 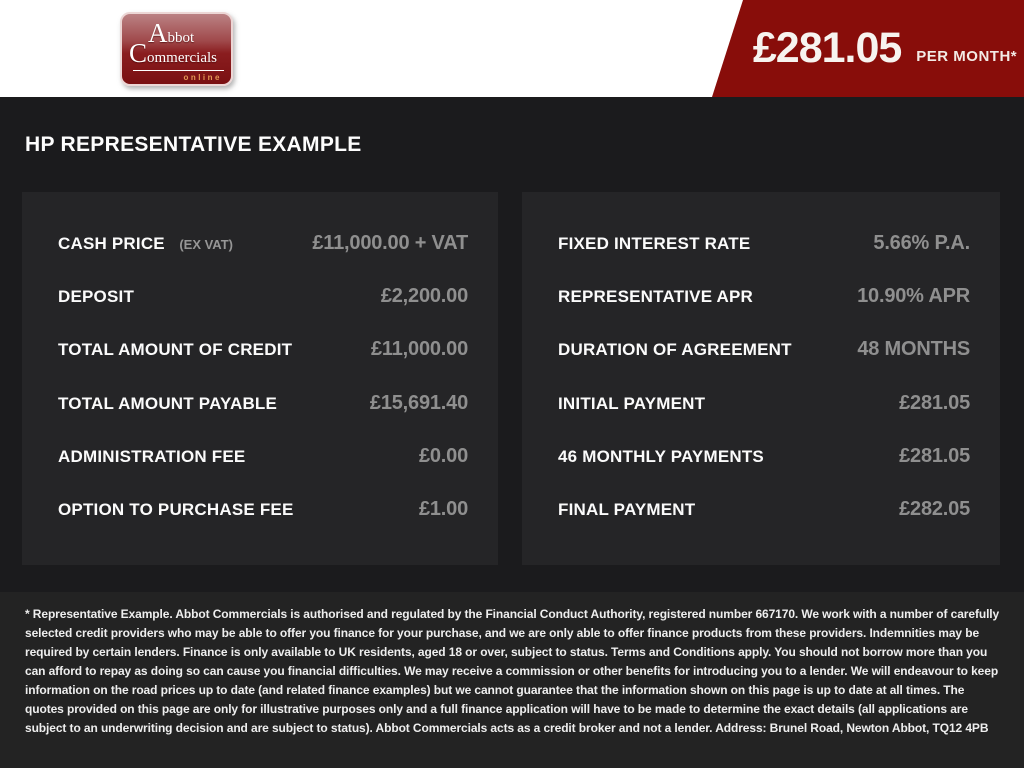 I want to click on finance-row-duration: DURATION OF AGREEMENT 48 MONTHS, so click(x=764, y=349).